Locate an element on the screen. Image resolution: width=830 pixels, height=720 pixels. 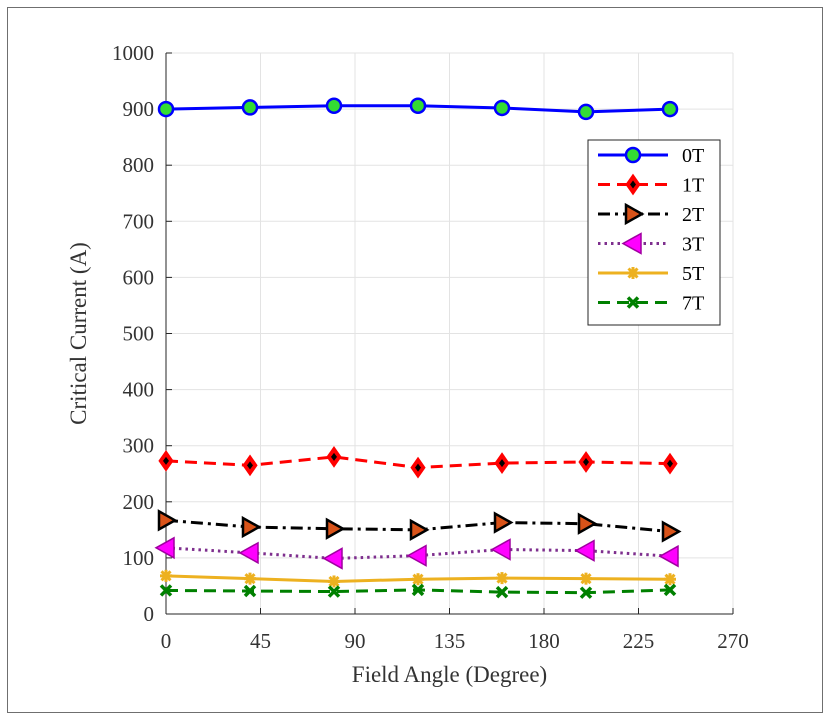
series-5T is located at coordinates (418, 578).